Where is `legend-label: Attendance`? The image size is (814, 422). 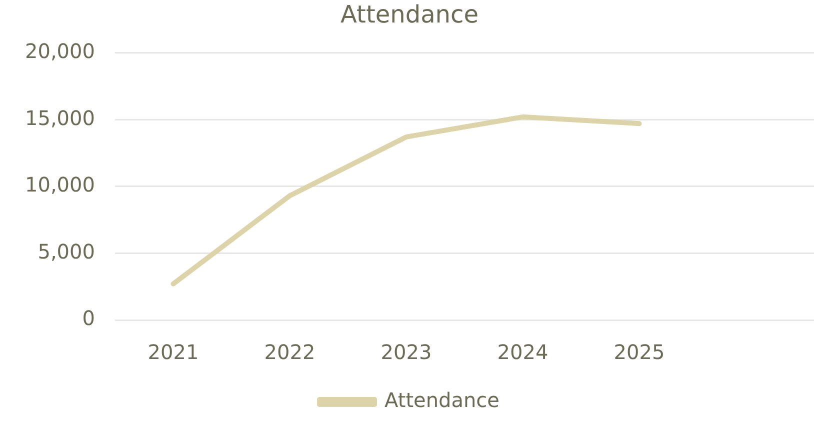
legend-label: Attendance is located at coordinates (442, 400).